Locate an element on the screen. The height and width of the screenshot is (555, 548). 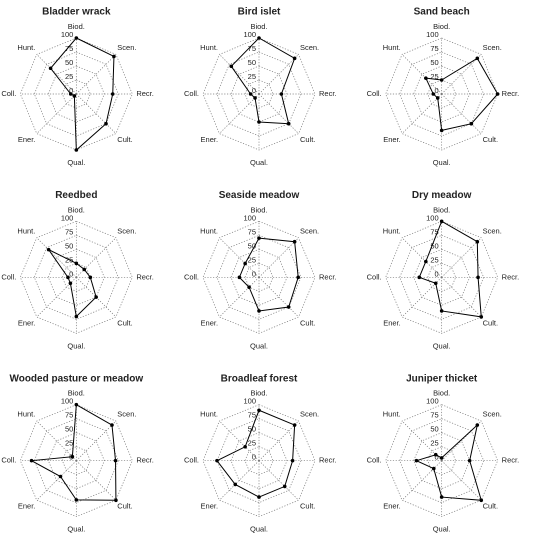
axis-label: Coll. is located at coordinates (374, 276).